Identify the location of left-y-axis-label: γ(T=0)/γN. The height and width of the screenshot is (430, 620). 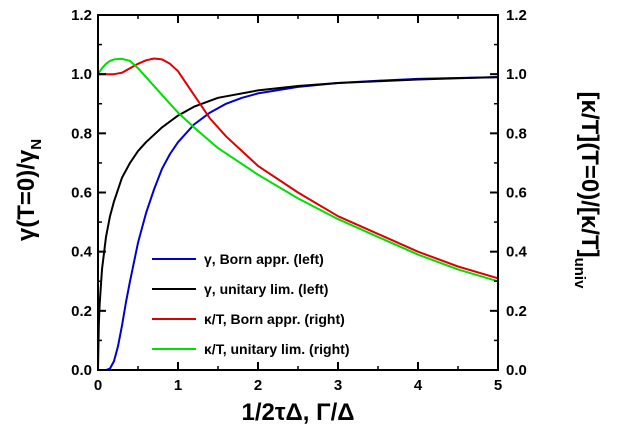
(29, 190).